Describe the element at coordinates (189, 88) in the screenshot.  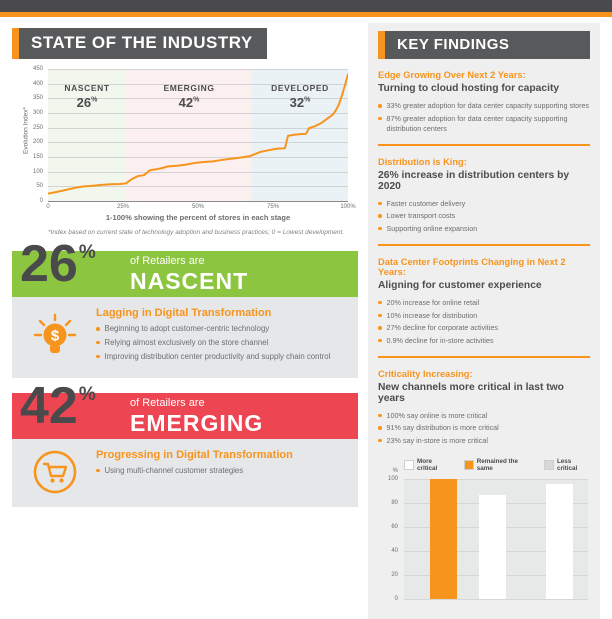
I see `stage-name: EMERGING` at that location.